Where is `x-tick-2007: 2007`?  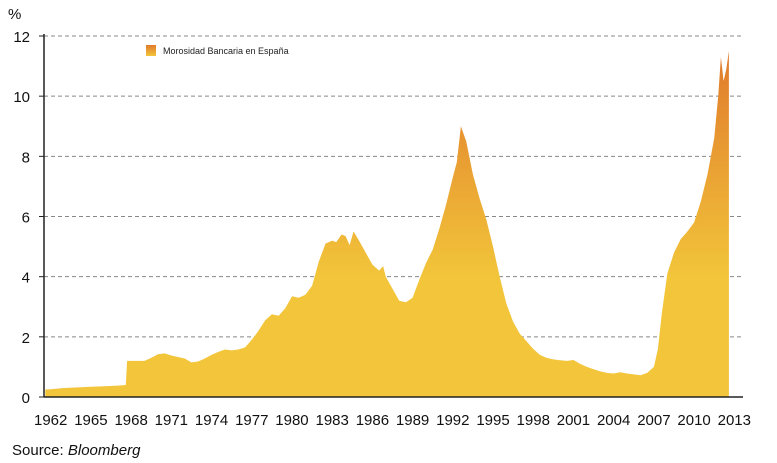
x-tick-2007: 2007 is located at coordinates (653, 420).